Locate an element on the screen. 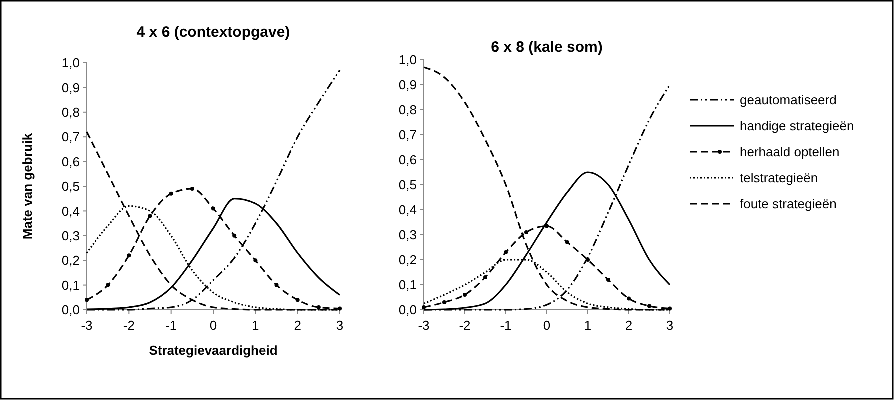 Image resolution: width=894 pixels, height=400 pixels. legend-label: foute strategieën is located at coordinates (788, 204).